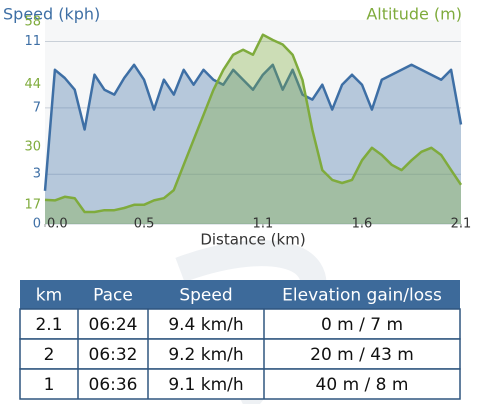 This screenshot has width=480, height=404. What do you see at coordinates (57, 224) in the screenshot?
I see `x-tick-label: 0.0` at bounding box center [57, 224].